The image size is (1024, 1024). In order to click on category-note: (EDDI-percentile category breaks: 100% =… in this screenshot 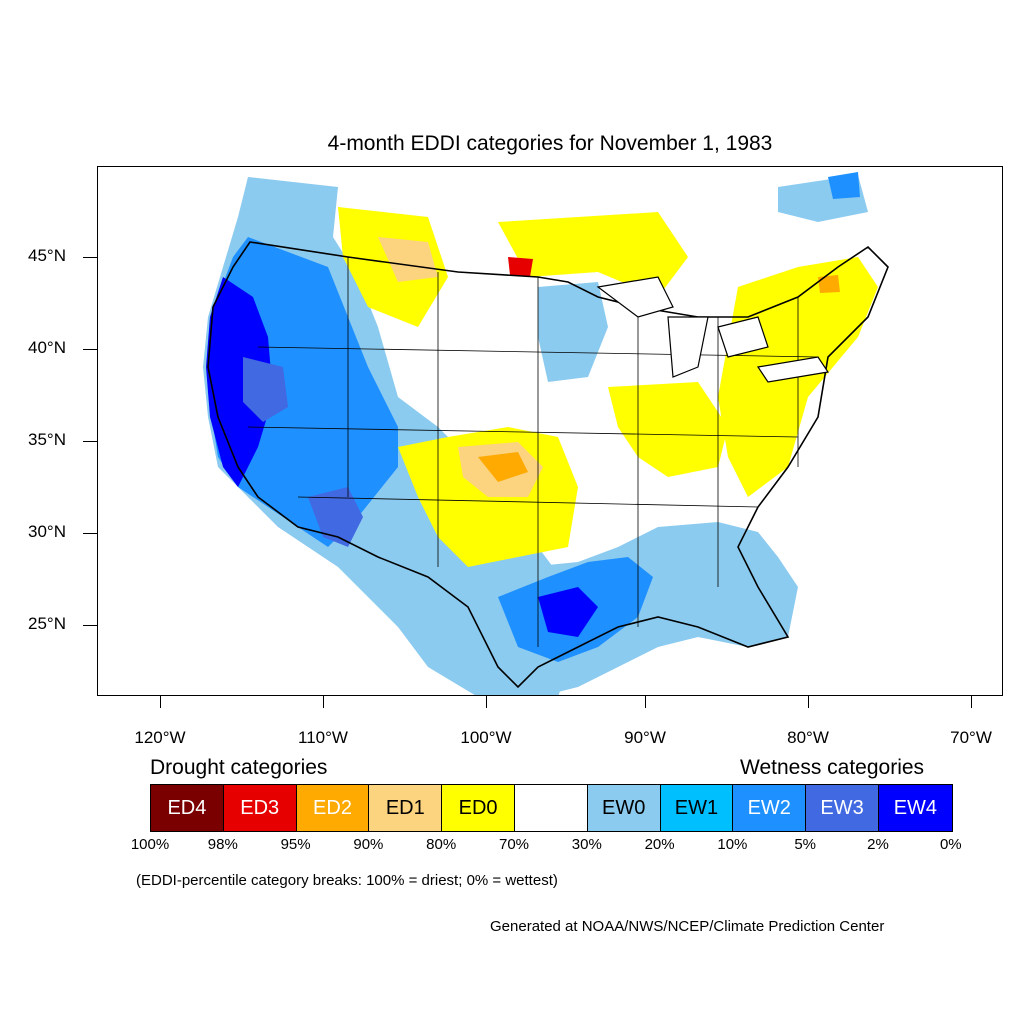, I will do `click(347, 880)`.